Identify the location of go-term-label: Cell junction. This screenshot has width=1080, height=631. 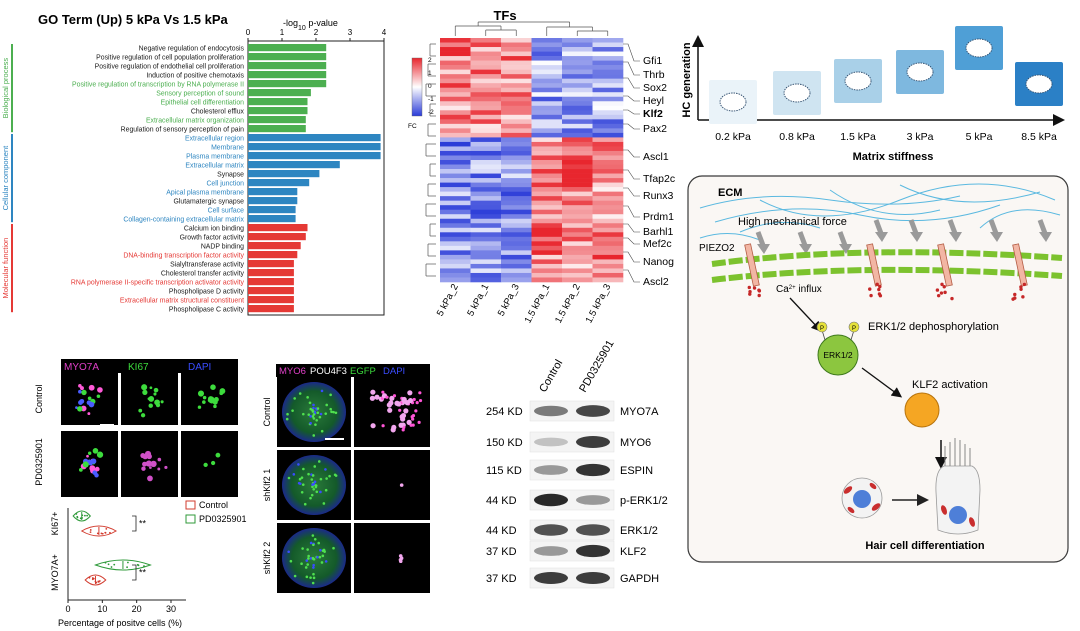
(225, 183).